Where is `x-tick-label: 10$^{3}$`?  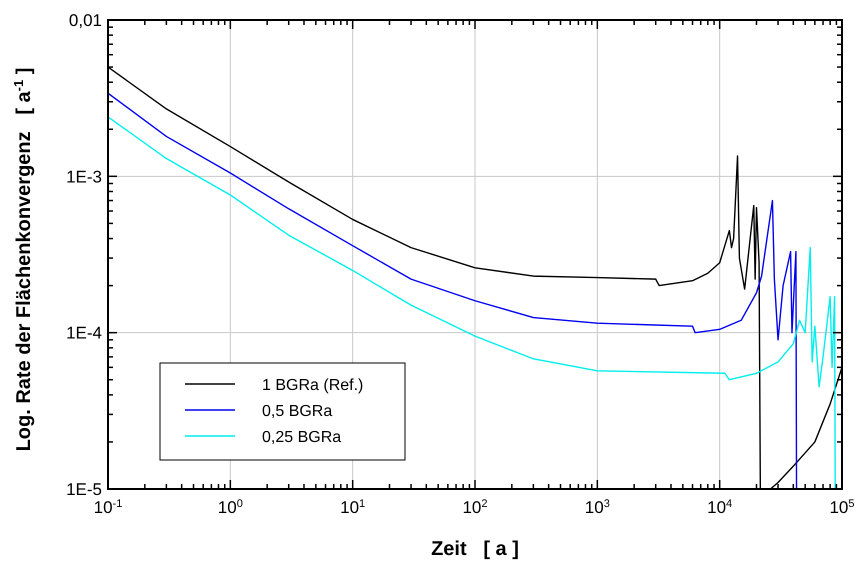
x-tick-label: 10$^{3}$ is located at coordinates (597, 507).